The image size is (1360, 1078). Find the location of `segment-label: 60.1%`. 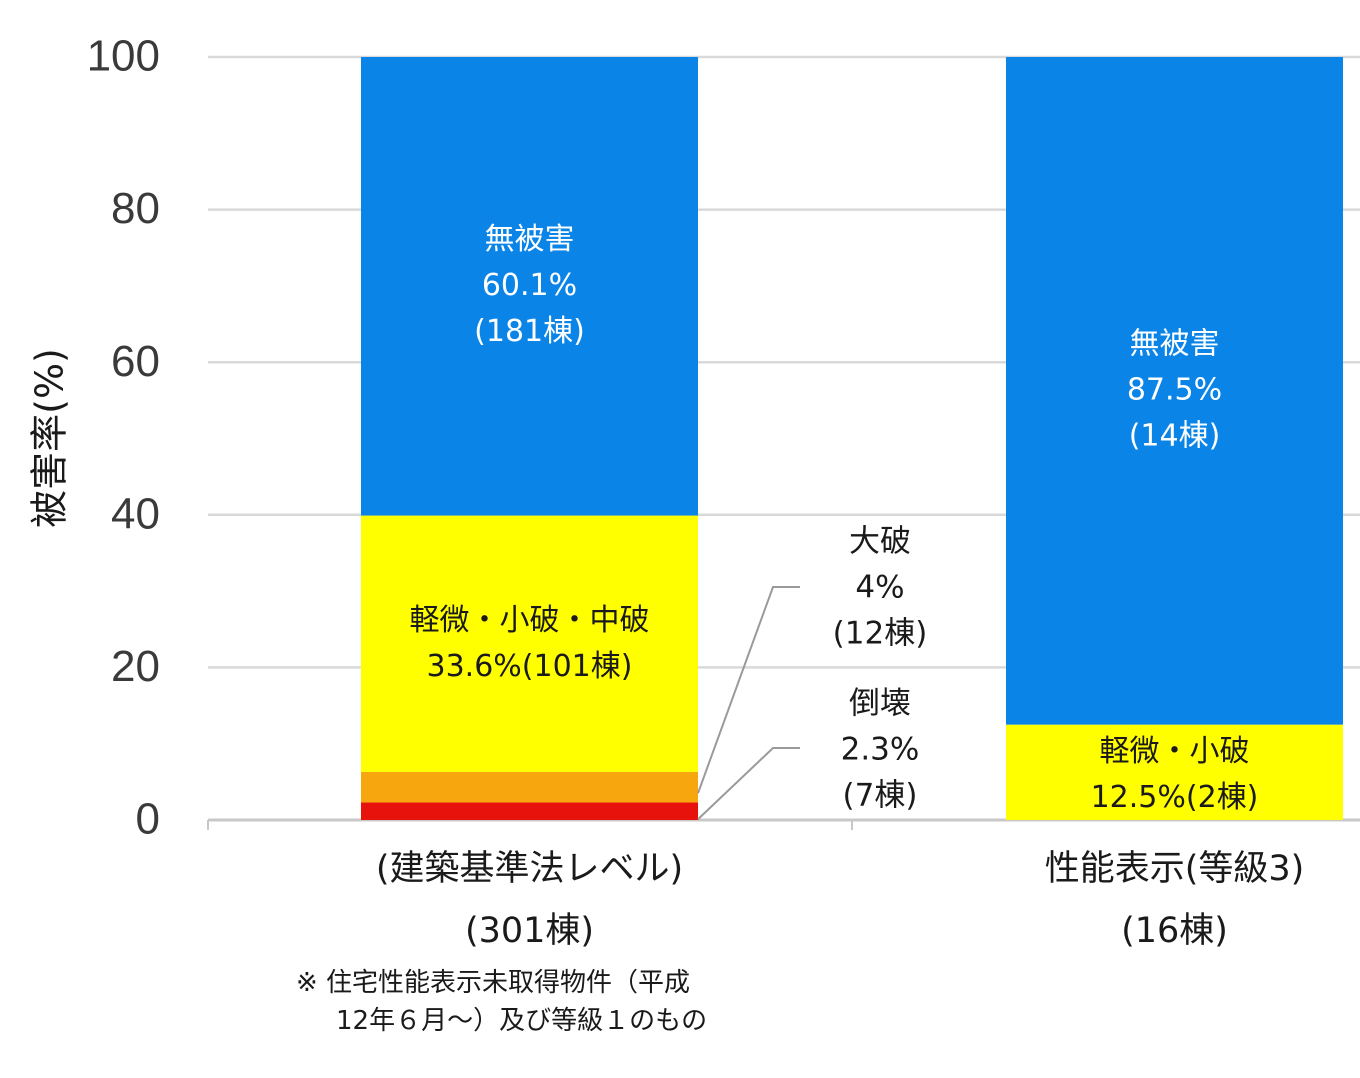

segment-label: 60.1% is located at coordinates (529, 285).